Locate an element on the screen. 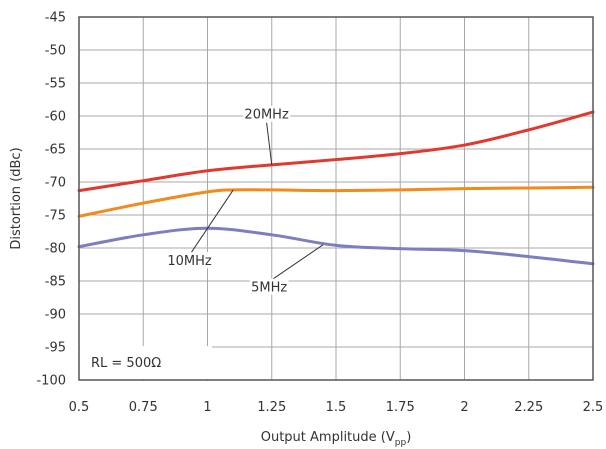 This screenshot has height=449, width=606. load-note-box: RL = 500Ω is located at coordinates (146, 362).